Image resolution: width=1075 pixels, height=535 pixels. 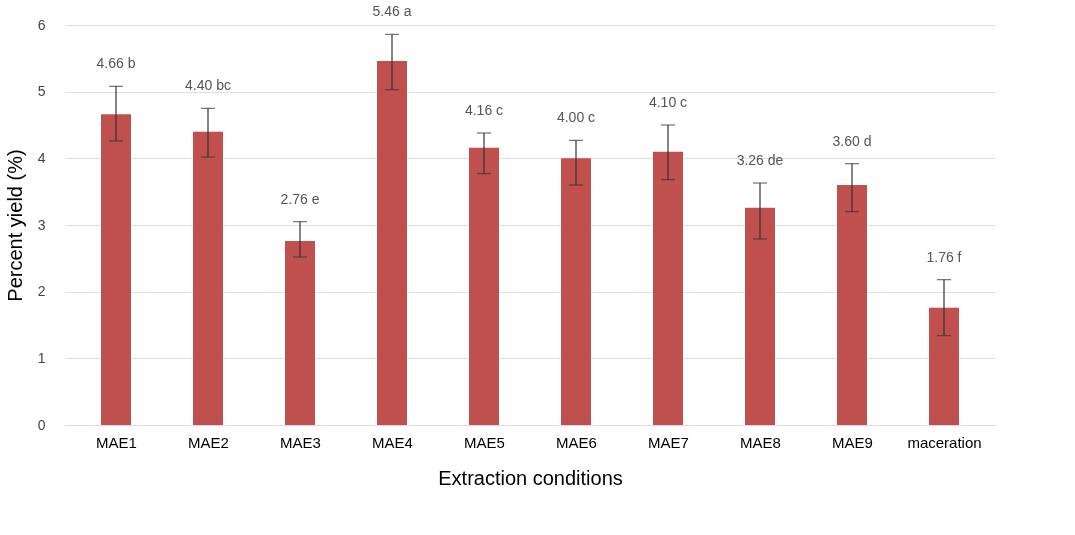 What do you see at coordinates (300, 198) in the screenshot?
I see `data-label: 2.76 e` at bounding box center [300, 198].